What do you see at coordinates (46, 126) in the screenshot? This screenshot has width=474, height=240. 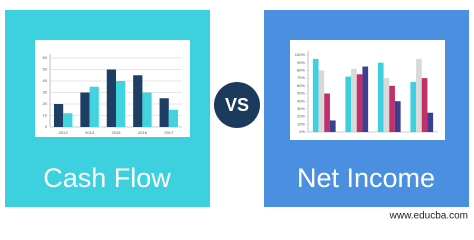 I see `y-tick-label: 0` at bounding box center [46, 126].